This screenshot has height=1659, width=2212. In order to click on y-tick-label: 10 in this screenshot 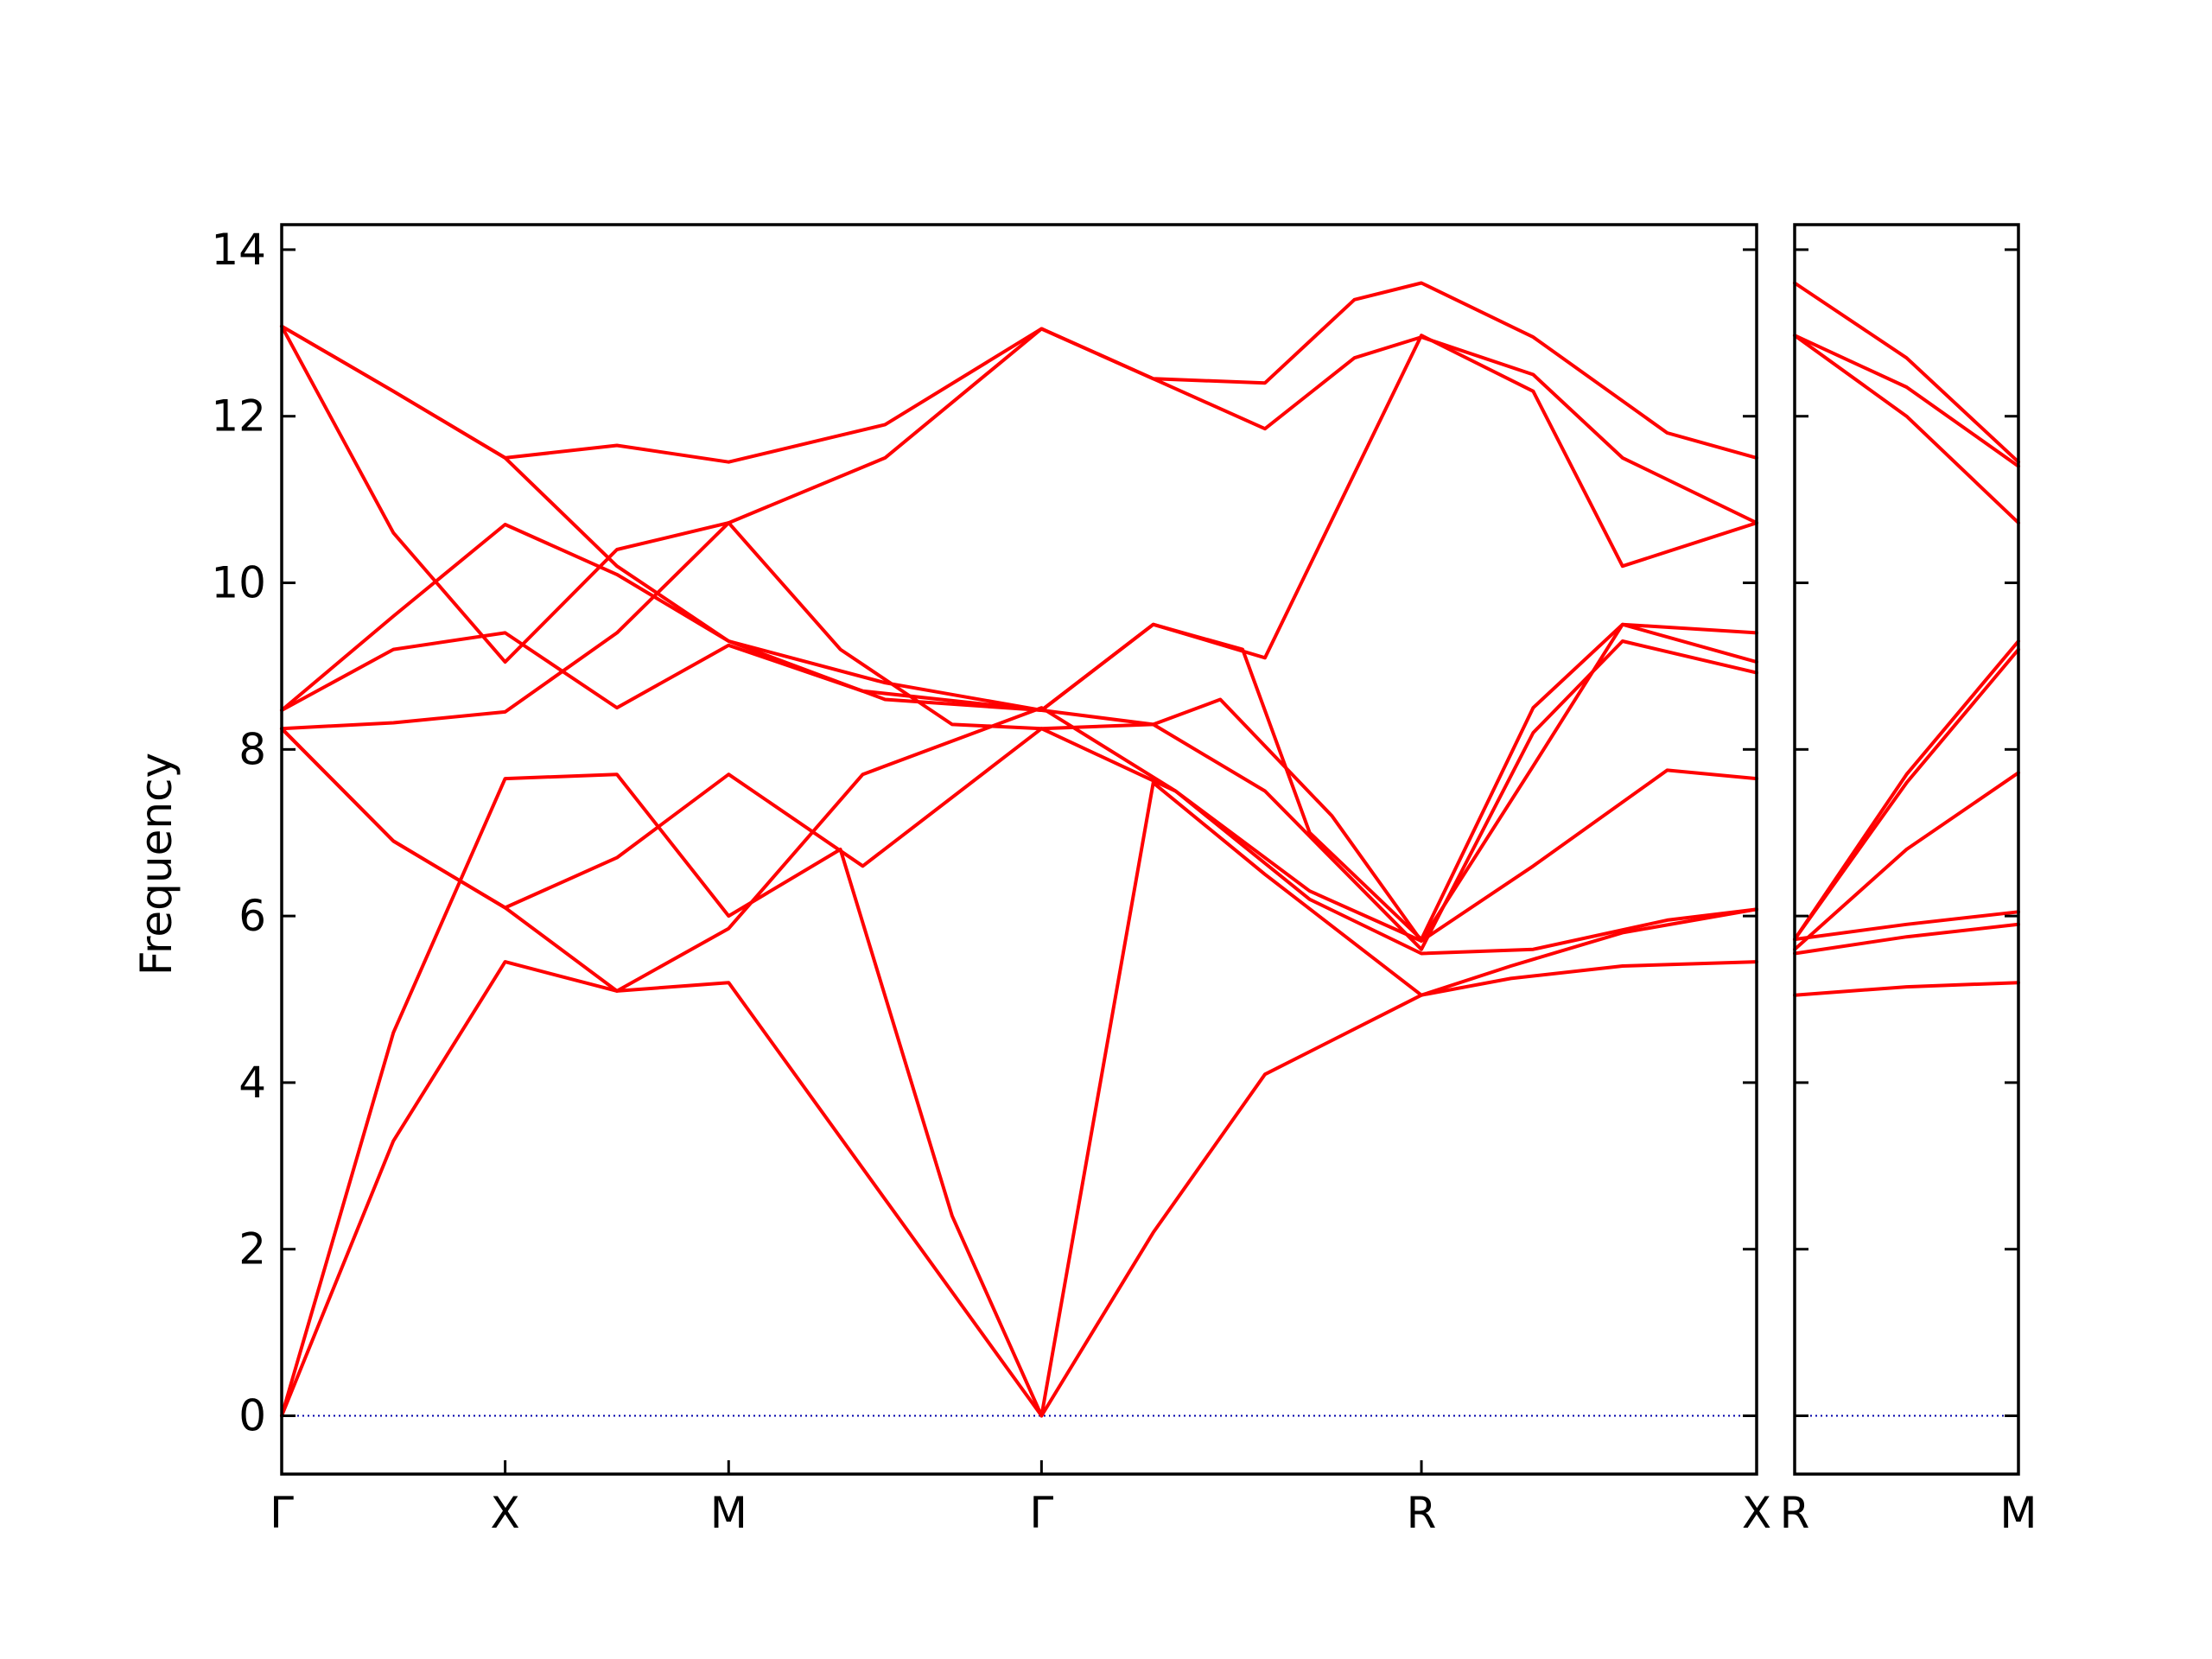, I will do `click(238, 583)`.